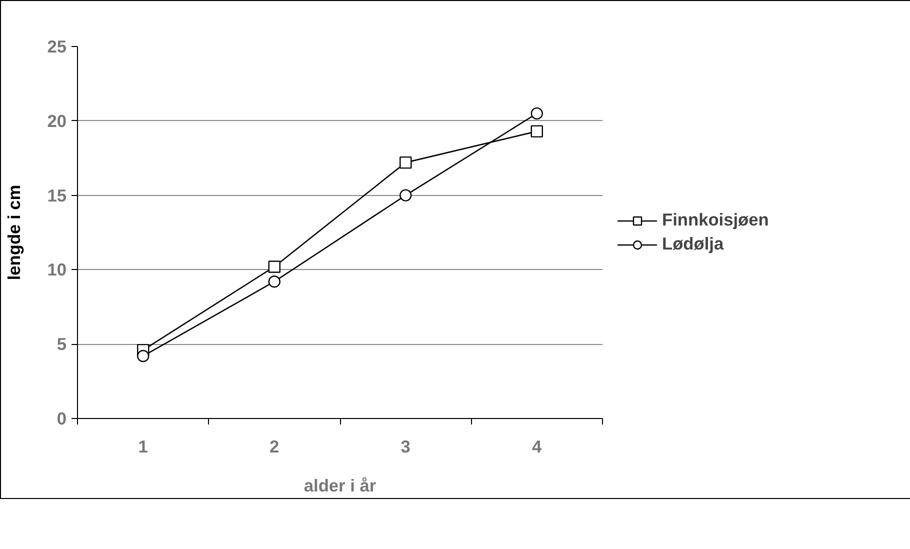  What do you see at coordinates (57, 46) in the screenshot?
I see `y-tick-label: 25` at bounding box center [57, 46].